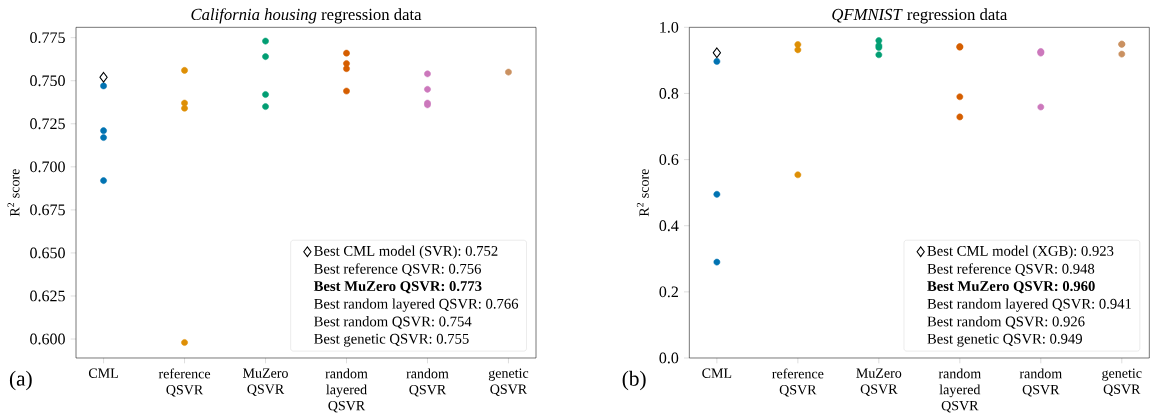 This screenshot has width=1157, height=414. What do you see at coordinates (47, 253) in the screenshot?
I see `y-tick-label: 0.650` at bounding box center [47, 253].